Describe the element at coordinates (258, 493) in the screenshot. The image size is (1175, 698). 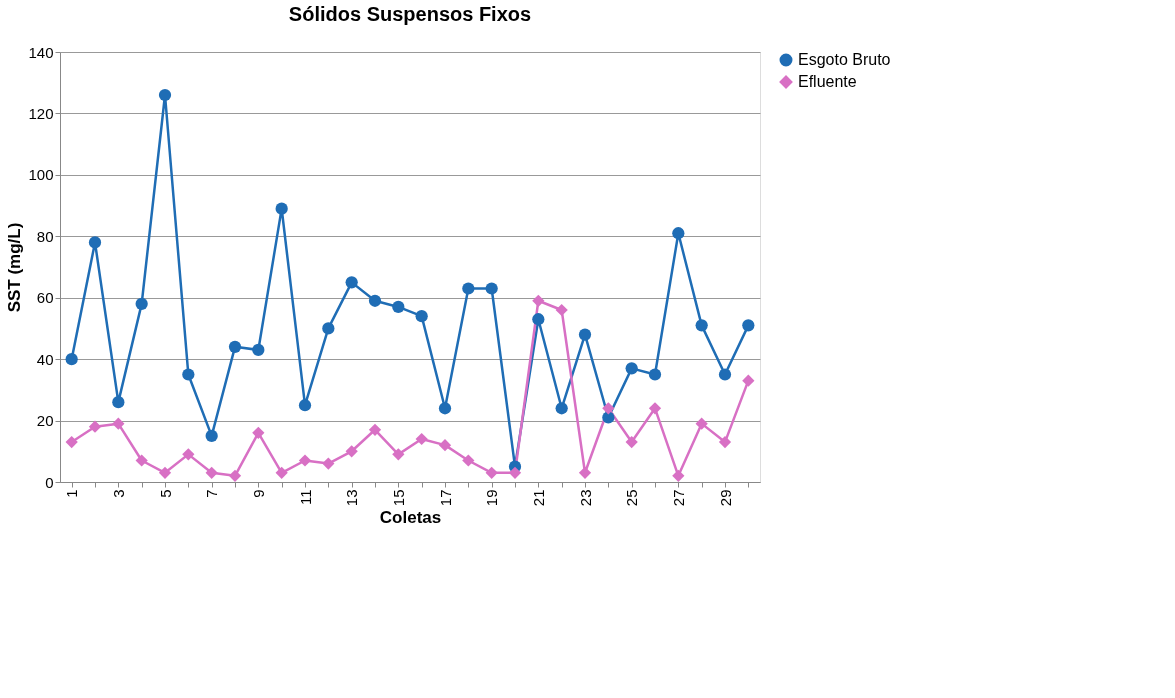
I see `x-tick-label: 9` at that location.